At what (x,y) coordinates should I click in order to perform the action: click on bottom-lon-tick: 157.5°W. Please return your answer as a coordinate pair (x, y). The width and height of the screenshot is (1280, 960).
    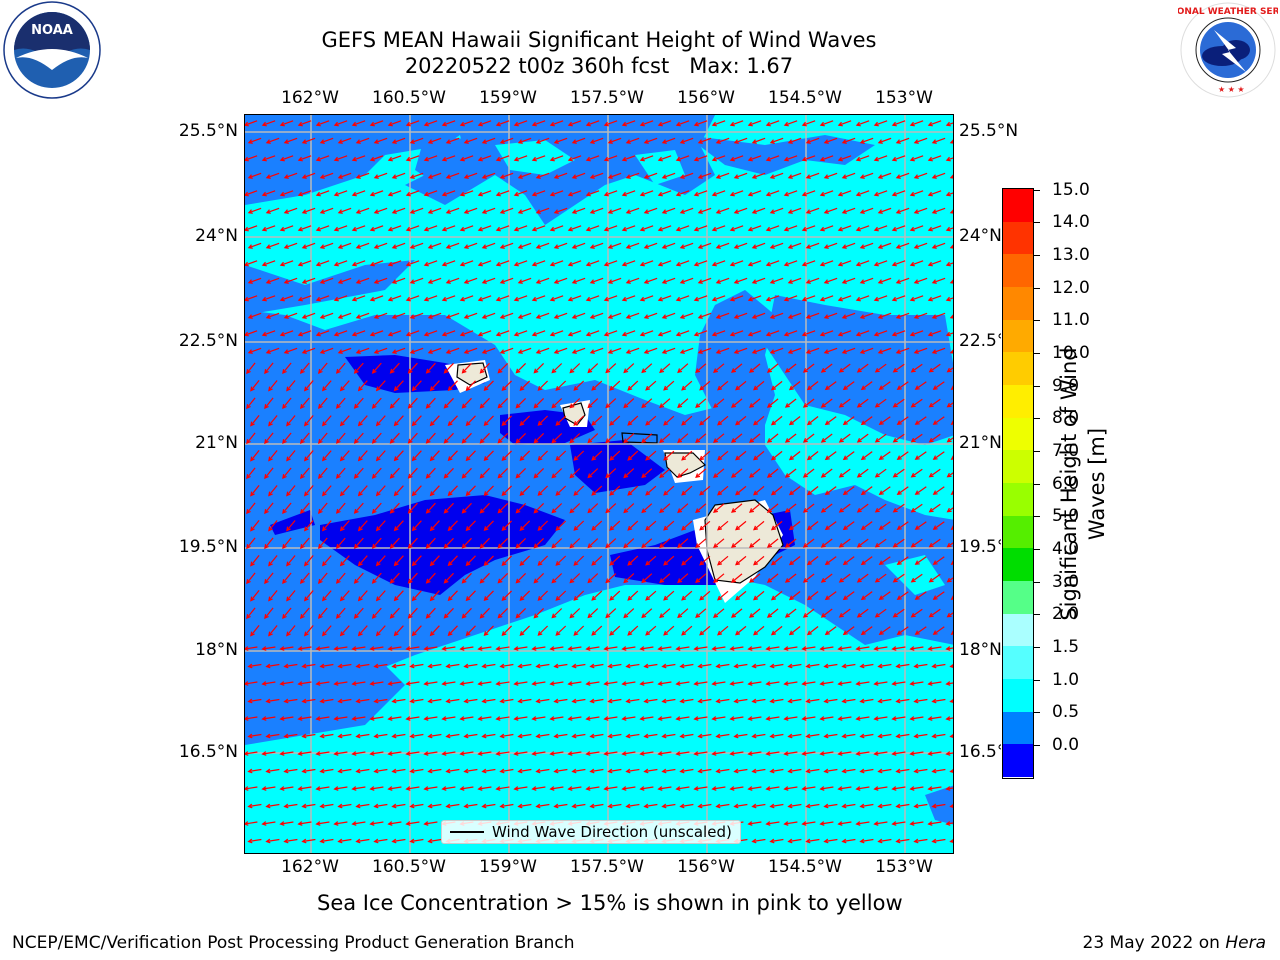
    Looking at the image, I should click on (607, 867).